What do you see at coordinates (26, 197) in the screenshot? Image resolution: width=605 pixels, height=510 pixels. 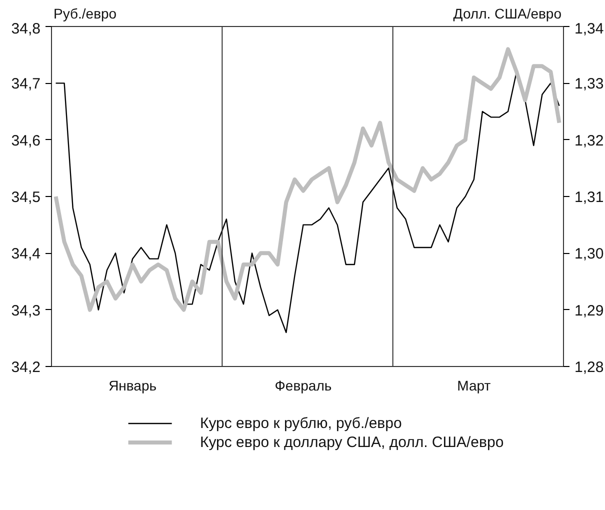 I see `y-tick-label: 34,5` at bounding box center [26, 197].